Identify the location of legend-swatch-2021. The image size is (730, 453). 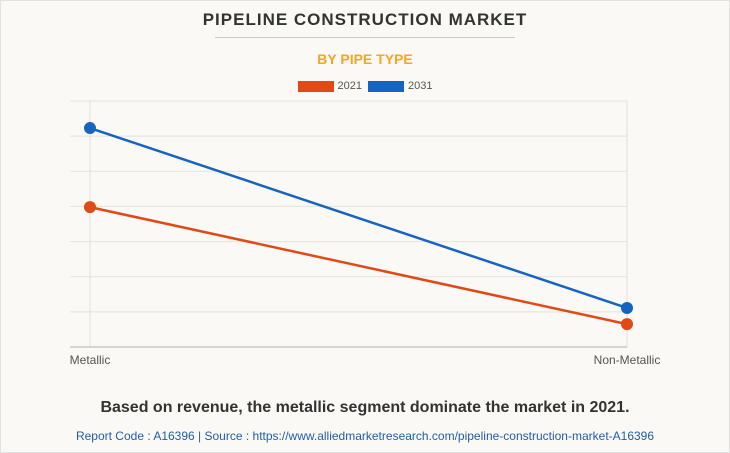
(315, 86).